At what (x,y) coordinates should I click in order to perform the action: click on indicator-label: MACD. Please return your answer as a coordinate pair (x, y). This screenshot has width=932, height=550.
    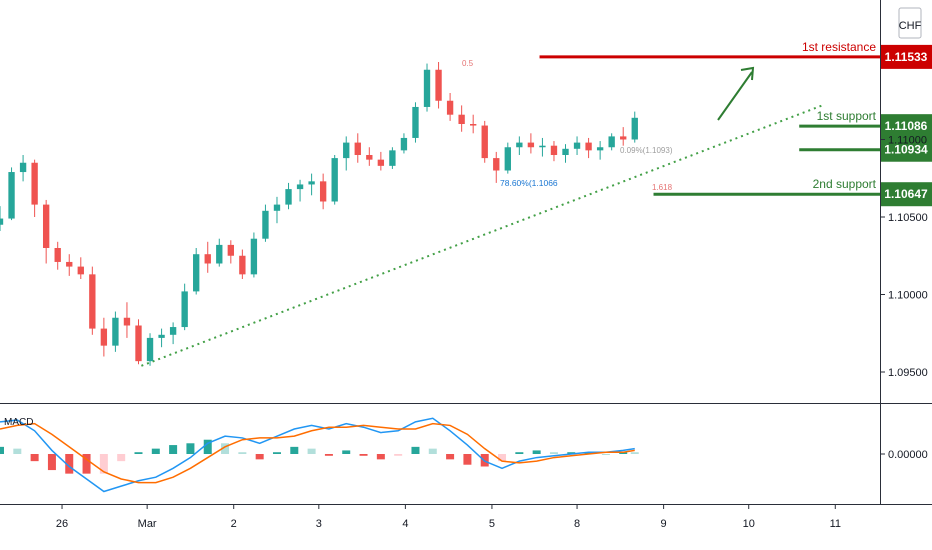
    Looking at the image, I should click on (18, 422).